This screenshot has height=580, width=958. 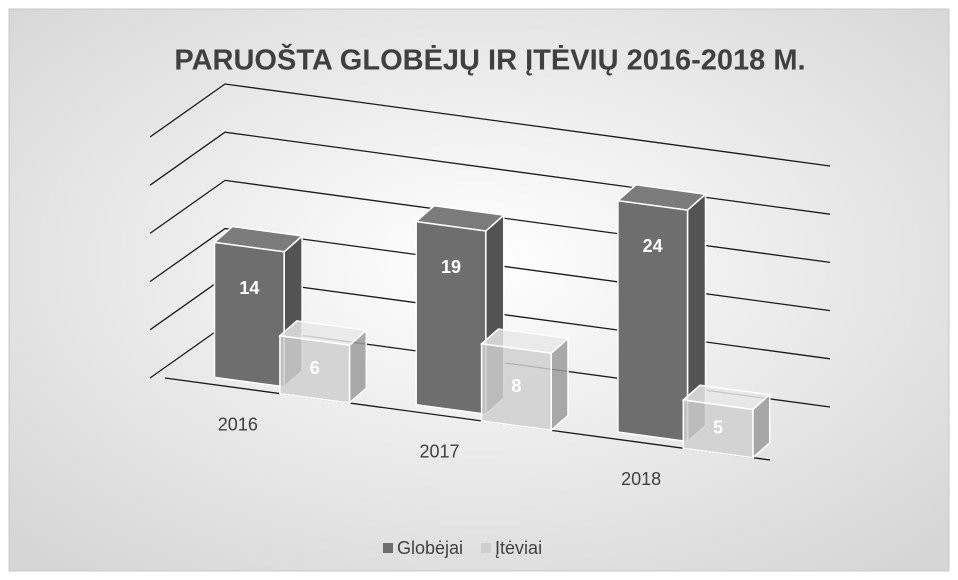 I want to click on data-label: 14, so click(x=249, y=288).